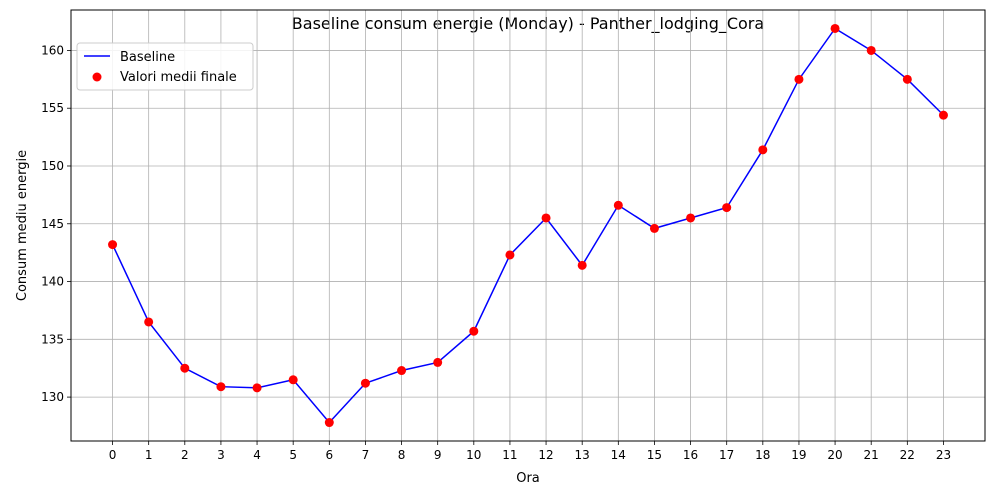 The height and width of the screenshot is (500, 1000). Describe the element at coordinates (257, 455) in the screenshot. I see `x-tick-label: 4` at that location.